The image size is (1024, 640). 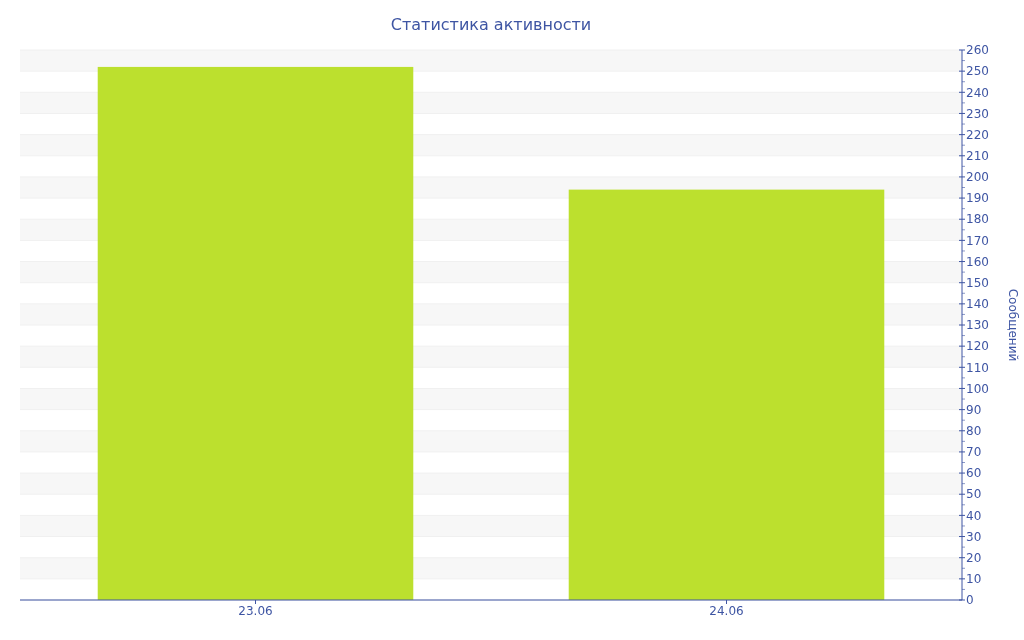 What do you see at coordinates (977, 304) in the screenshot?
I see `y-tick-label: 140` at bounding box center [977, 304].